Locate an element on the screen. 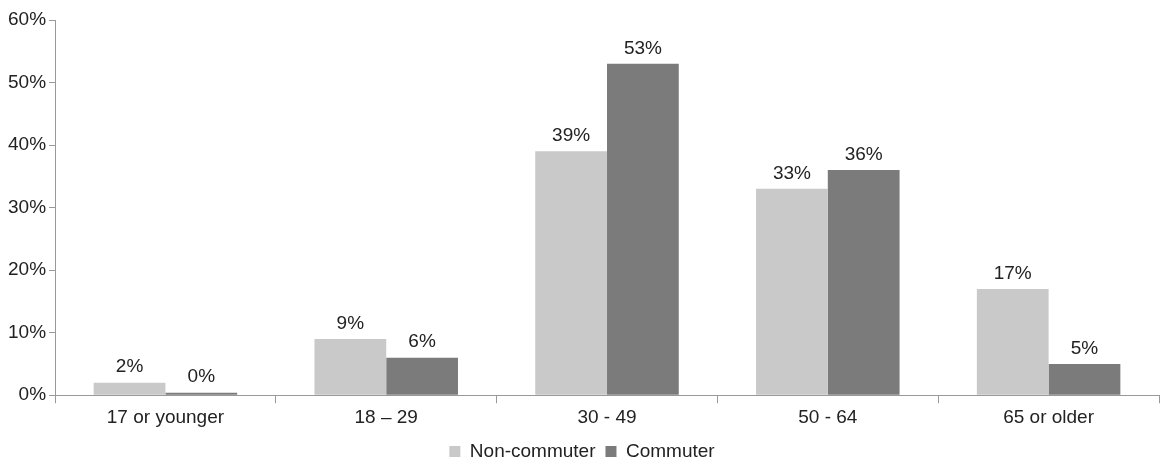  data-label: 33% is located at coordinates (792, 172).